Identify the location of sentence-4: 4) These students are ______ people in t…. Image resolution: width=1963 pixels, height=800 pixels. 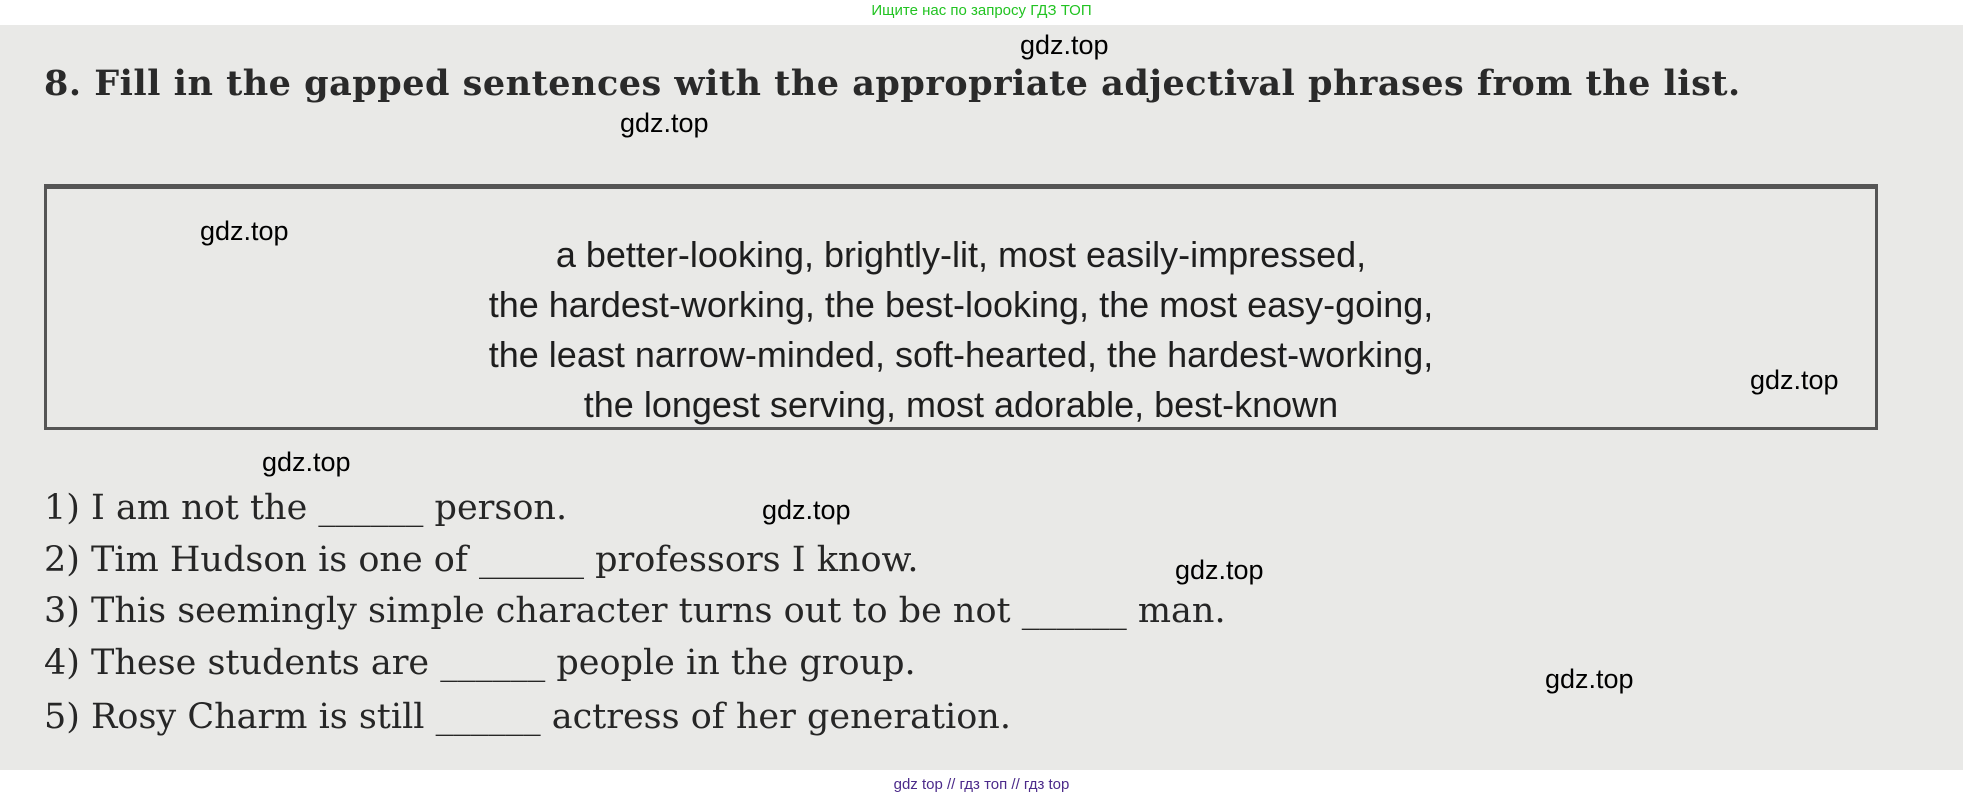
(480, 663).